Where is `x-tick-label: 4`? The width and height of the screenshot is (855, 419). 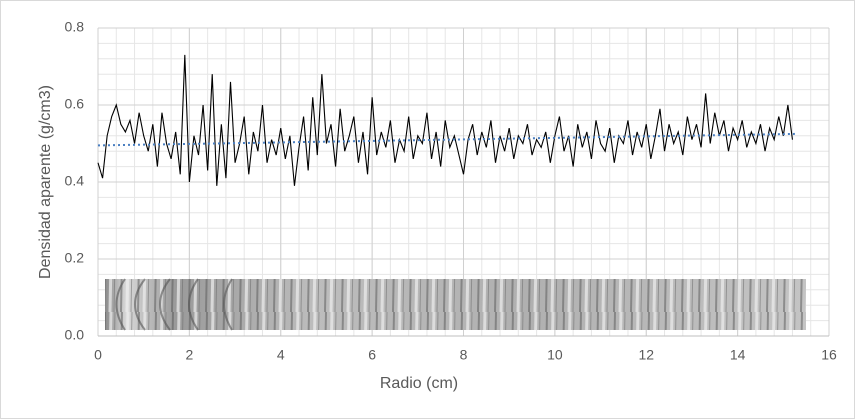
x-tick-label: 4 is located at coordinates (281, 355).